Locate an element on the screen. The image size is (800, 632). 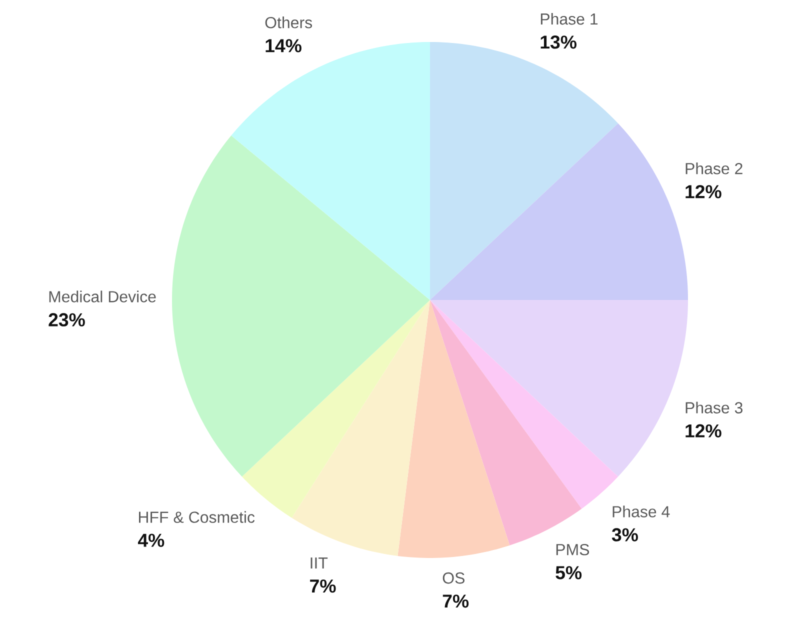
slice-label: Phase 2 is located at coordinates (714, 168).